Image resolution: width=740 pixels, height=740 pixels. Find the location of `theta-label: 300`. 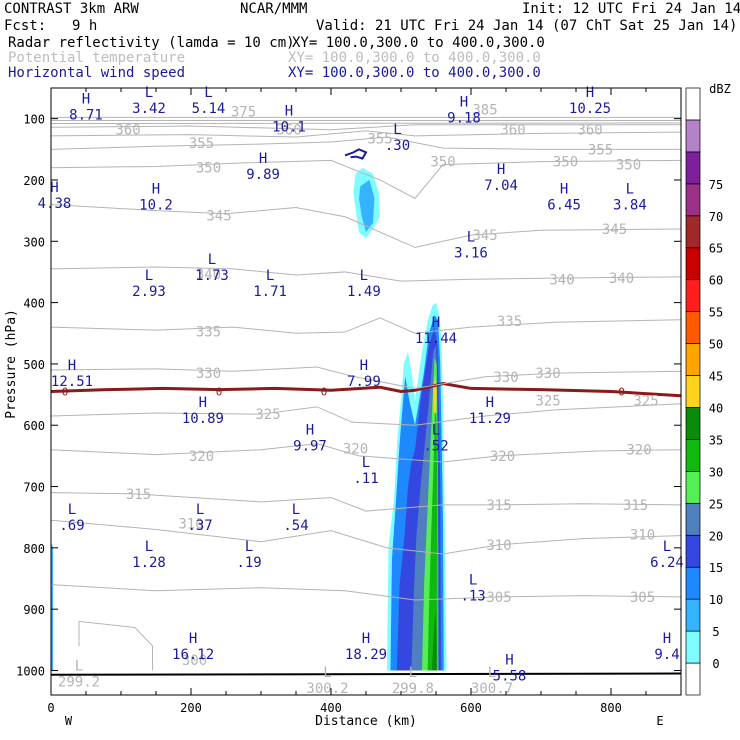

theta-label: 300 is located at coordinates (194, 661).